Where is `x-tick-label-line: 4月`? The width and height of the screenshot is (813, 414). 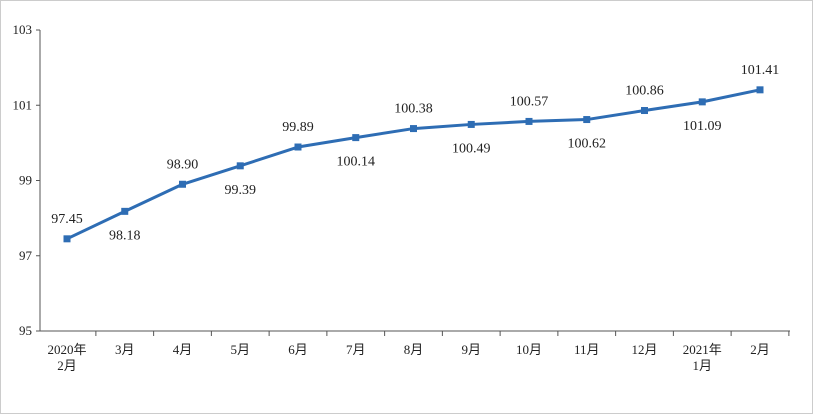
x-tick-label-line: 4月 is located at coordinates (183, 349).